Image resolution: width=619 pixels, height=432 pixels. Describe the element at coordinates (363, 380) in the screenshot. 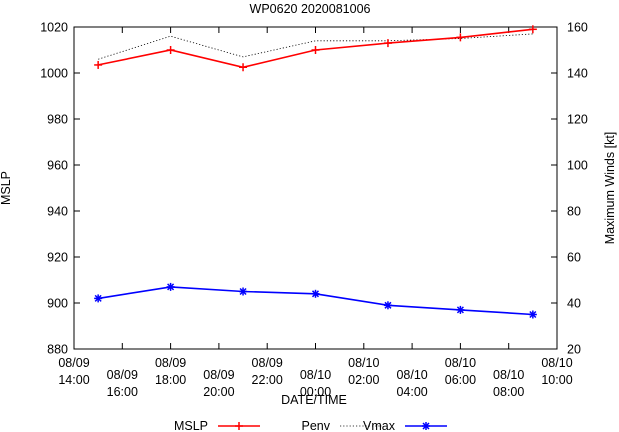

I see `x-tick-label-time: 02:00` at that location.